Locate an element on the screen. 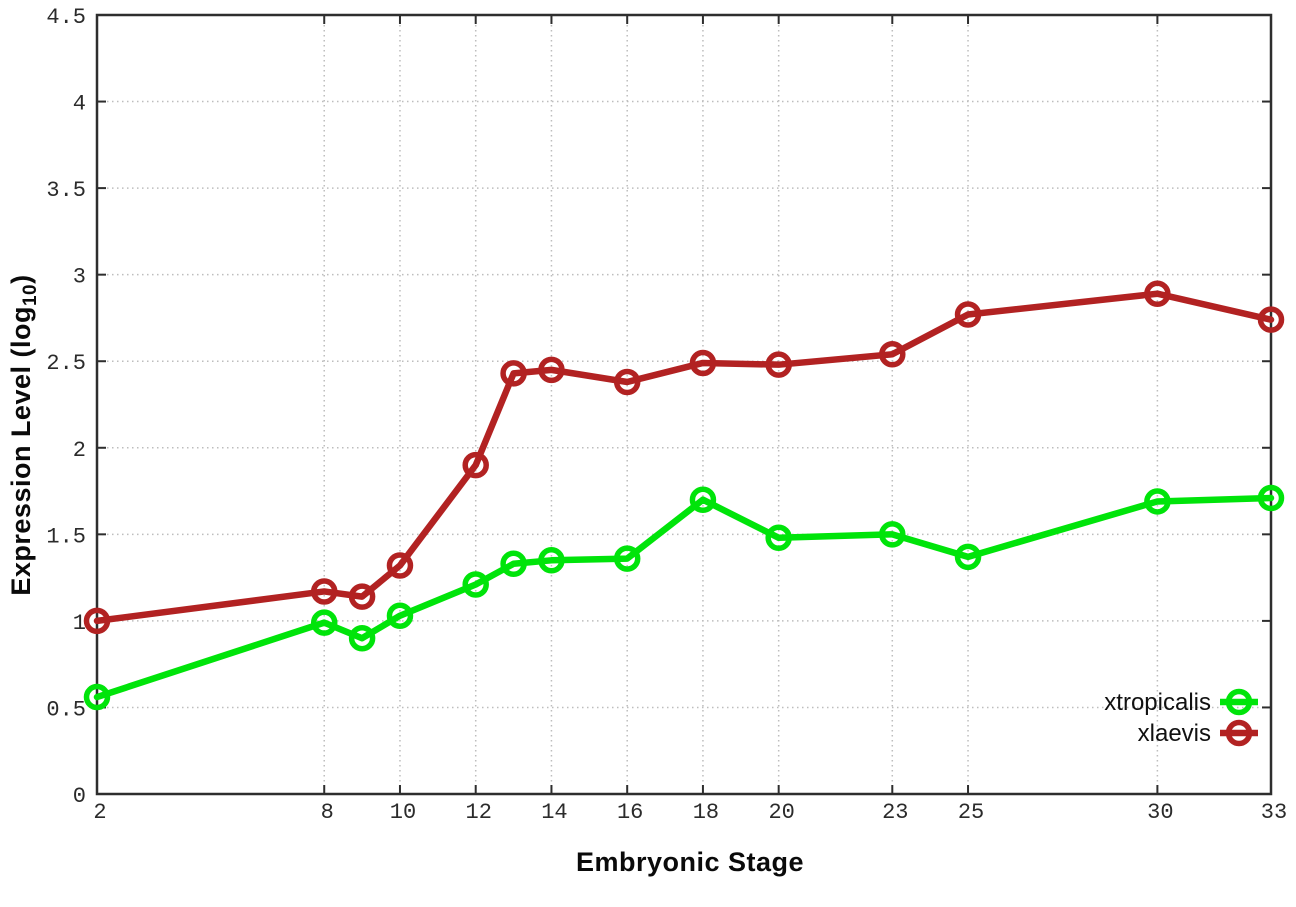 The width and height of the screenshot is (1296, 907). legend-marker-xtropicalis is located at coordinates (1239, 702).